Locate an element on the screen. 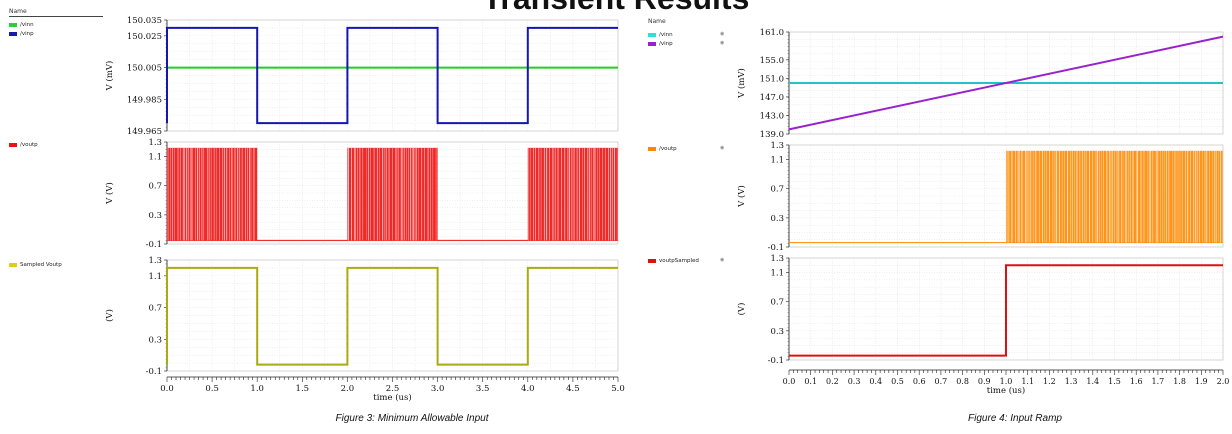 Image resolution: width=1232 pixels, height=434 pixels. legend-header: Name is located at coordinates (18, 11).